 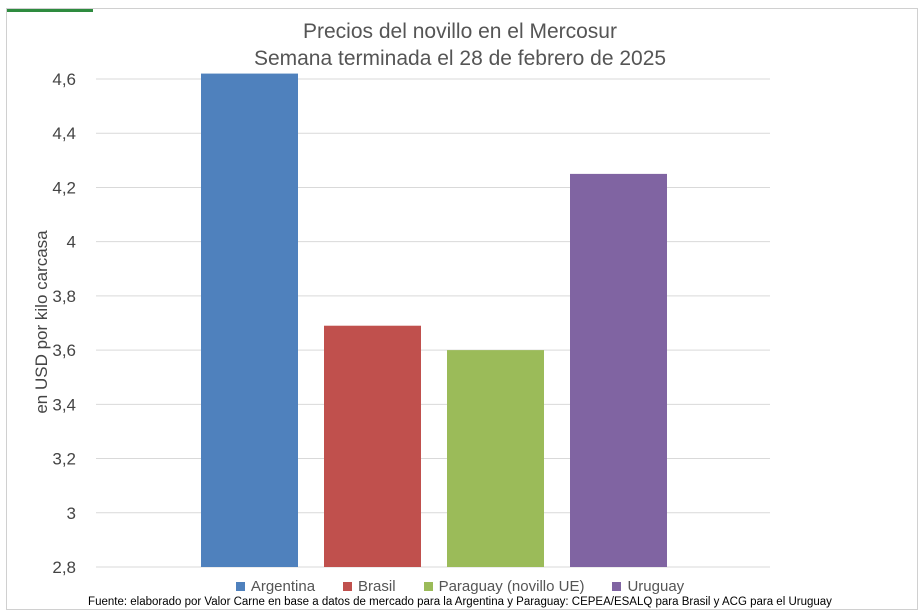 What do you see at coordinates (64, 187) in the screenshot?
I see `y-tick-label: 4,2` at bounding box center [64, 187].